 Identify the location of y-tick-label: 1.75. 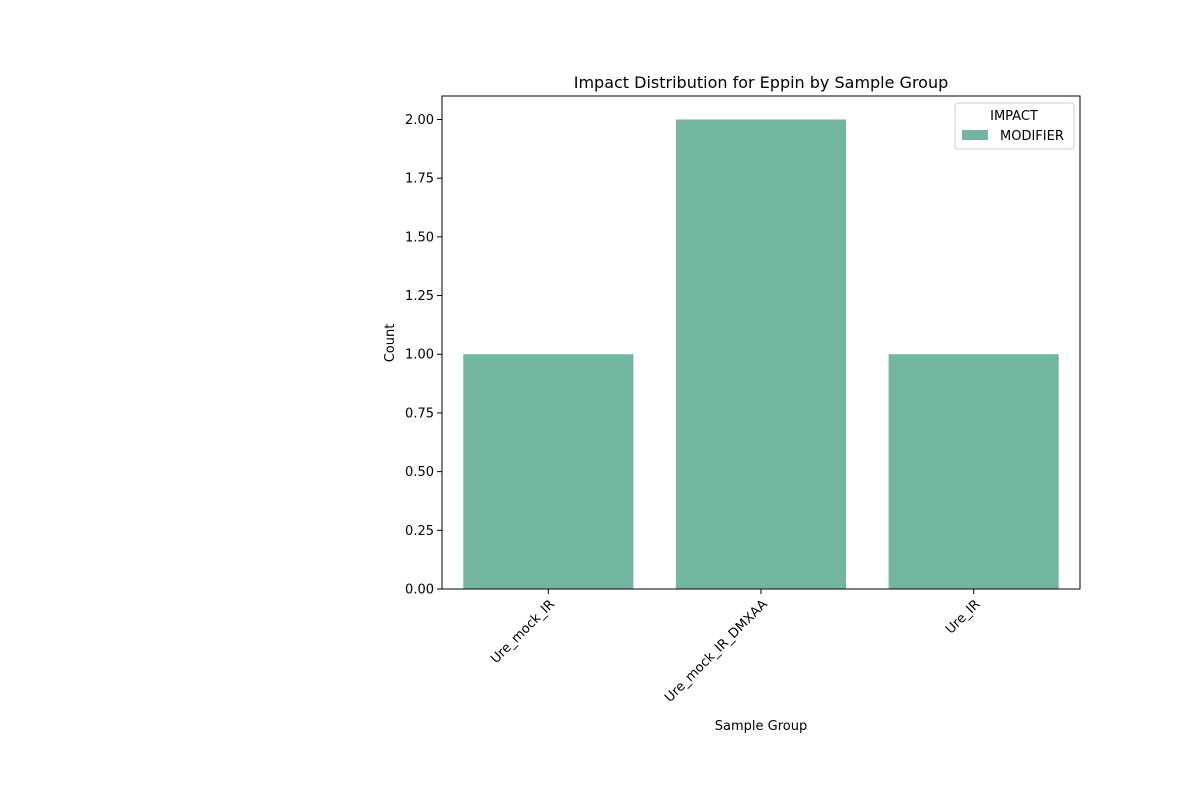
(419, 179).